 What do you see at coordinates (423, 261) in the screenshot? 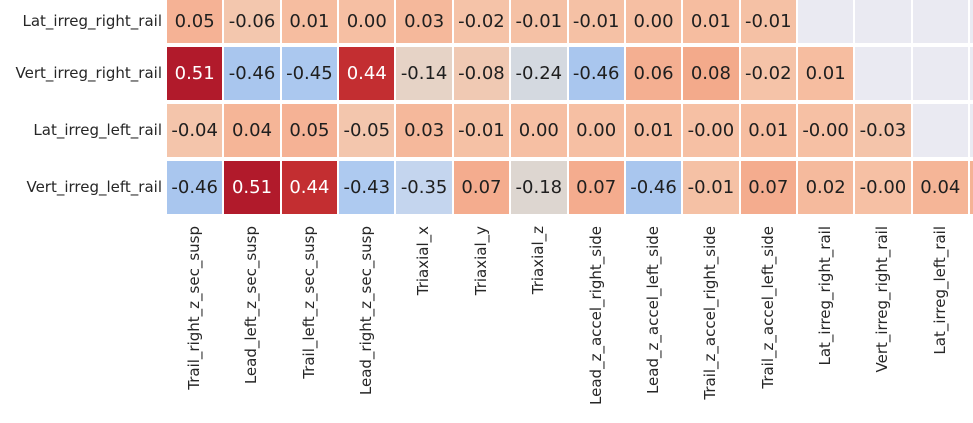
I see `column-label: Triaxial_x` at bounding box center [423, 261].